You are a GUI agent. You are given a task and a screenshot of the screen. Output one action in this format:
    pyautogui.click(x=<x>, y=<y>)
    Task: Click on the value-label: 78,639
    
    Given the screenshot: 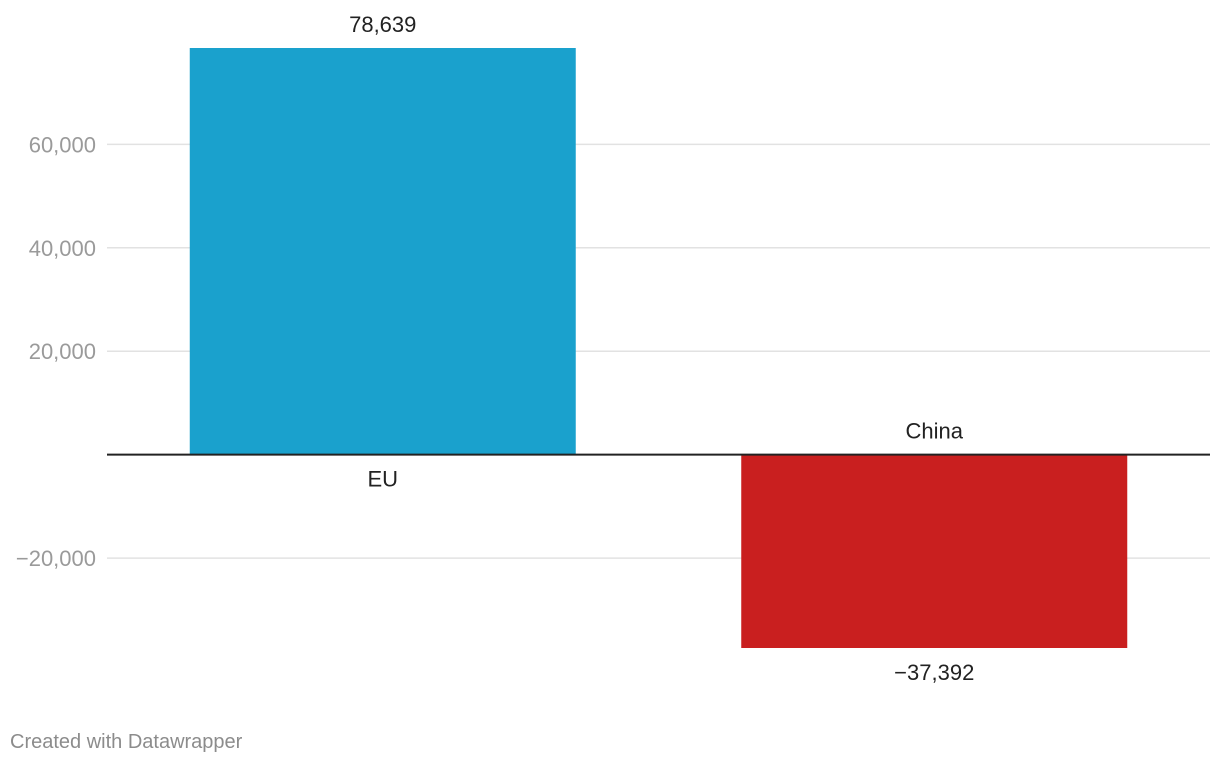 What is the action you would take?
    pyautogui.click(x=382, y=24)
    